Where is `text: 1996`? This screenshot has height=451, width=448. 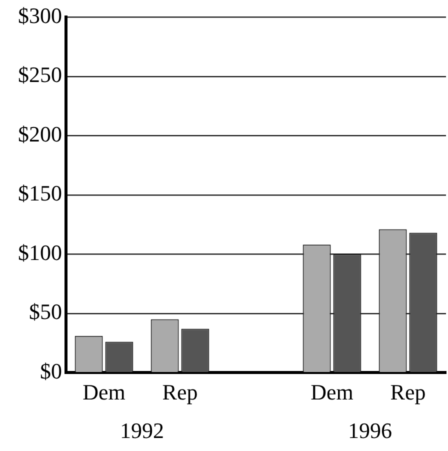
text: 1996 is located at coordinates (370, 430).